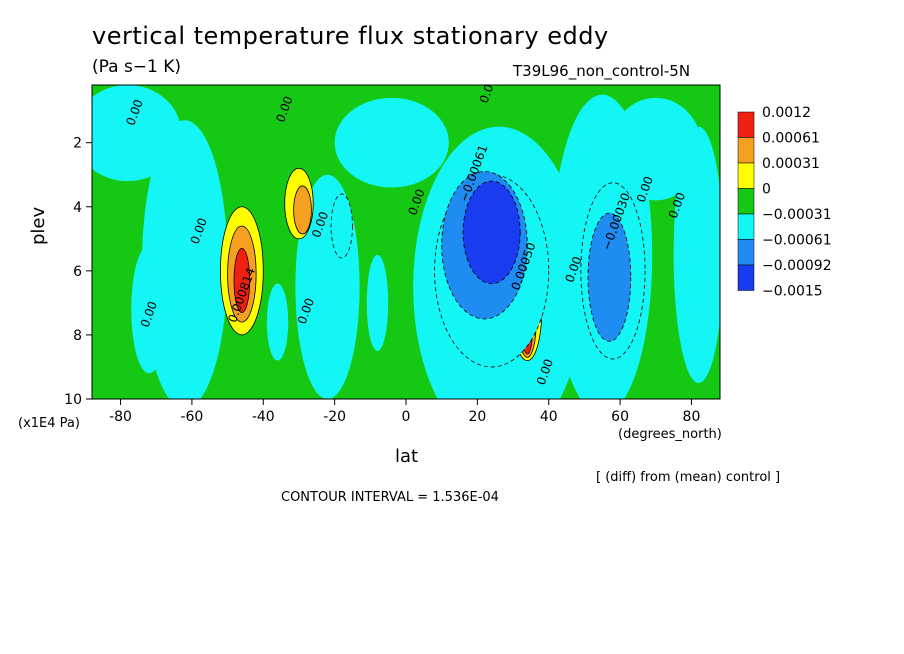 The height and width of the screenshot is (654, 904). Describe the element at coordinates (77, 336) in the screenshot. I see `y-tick-label: 8` at that location.